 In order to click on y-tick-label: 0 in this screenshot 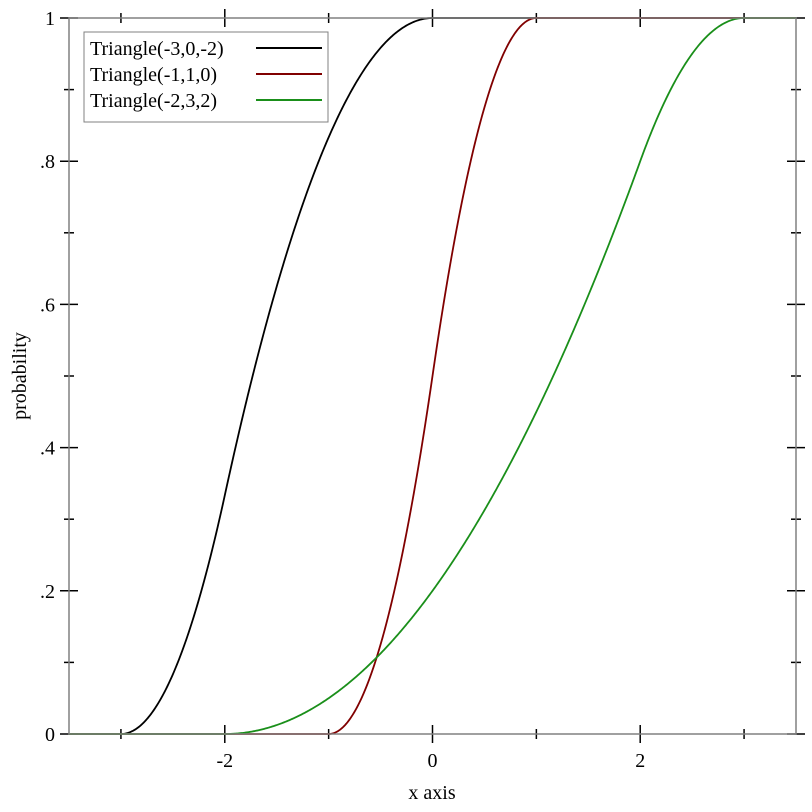, I will do `click(50, 735)`.